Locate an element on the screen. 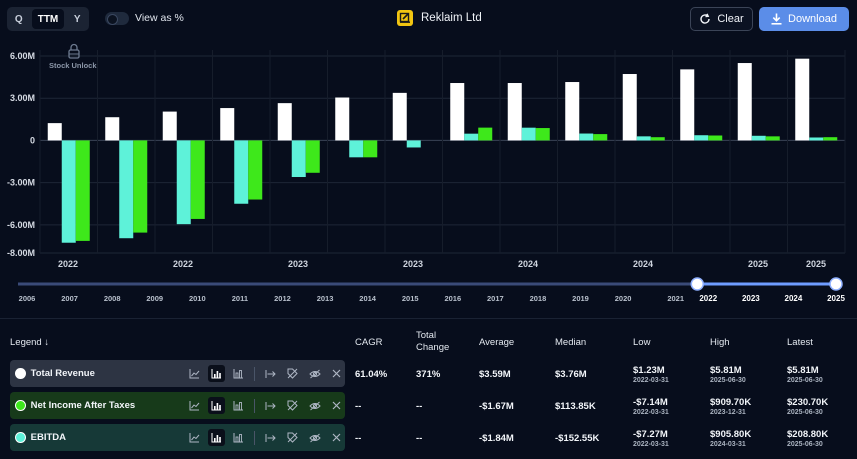  timeline-year-label: 2025 is located at coordinates (836, 298).